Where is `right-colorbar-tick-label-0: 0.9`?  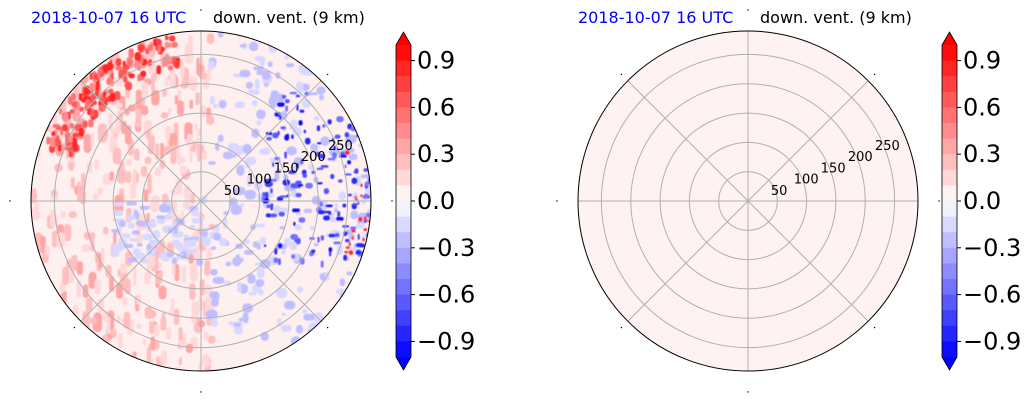
right-colorbar-tick-label-0: 0.9 is located at coordinates (982, 61).